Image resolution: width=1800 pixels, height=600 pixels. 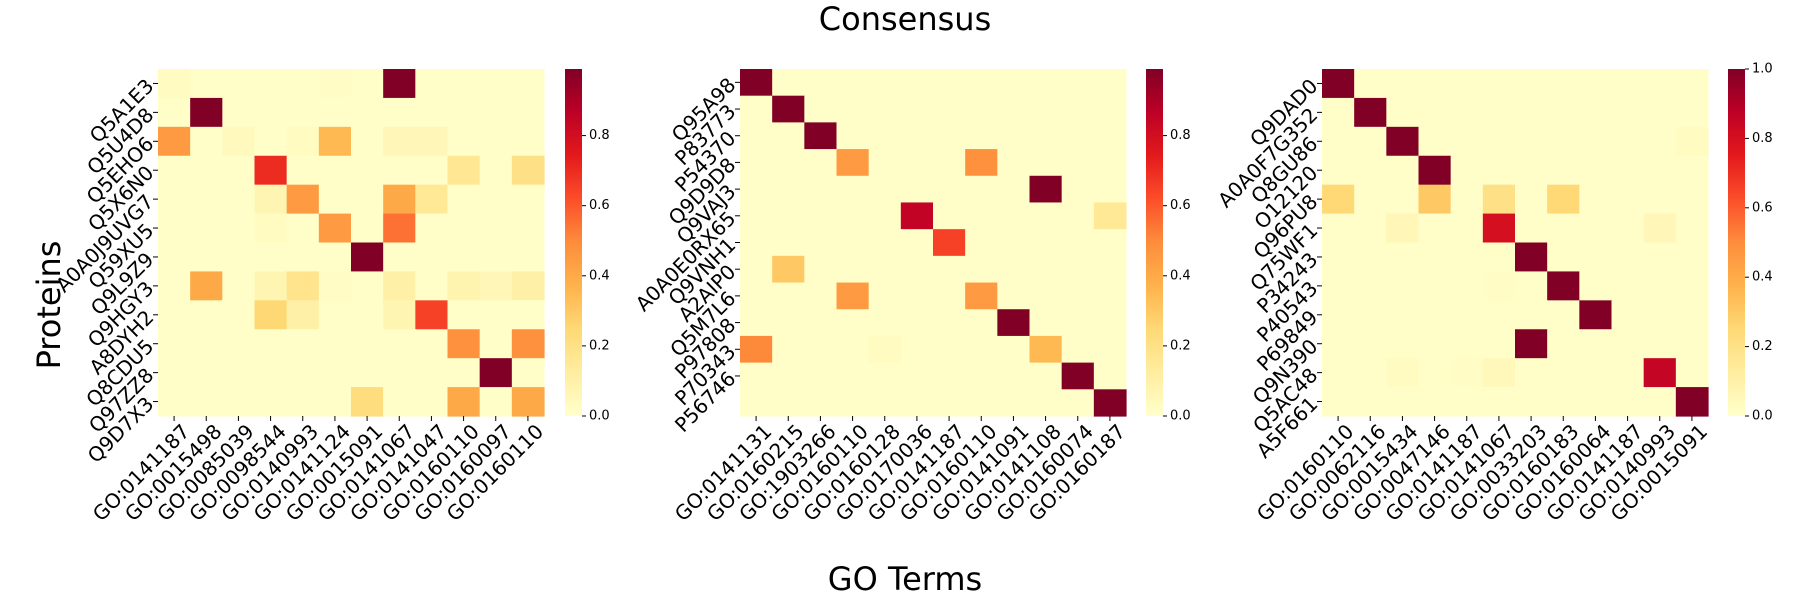 What do you see at coordinates (49, 305) in the screenshot?
I see `y-axis-label: Proteins` at bounding box center [49, 305].